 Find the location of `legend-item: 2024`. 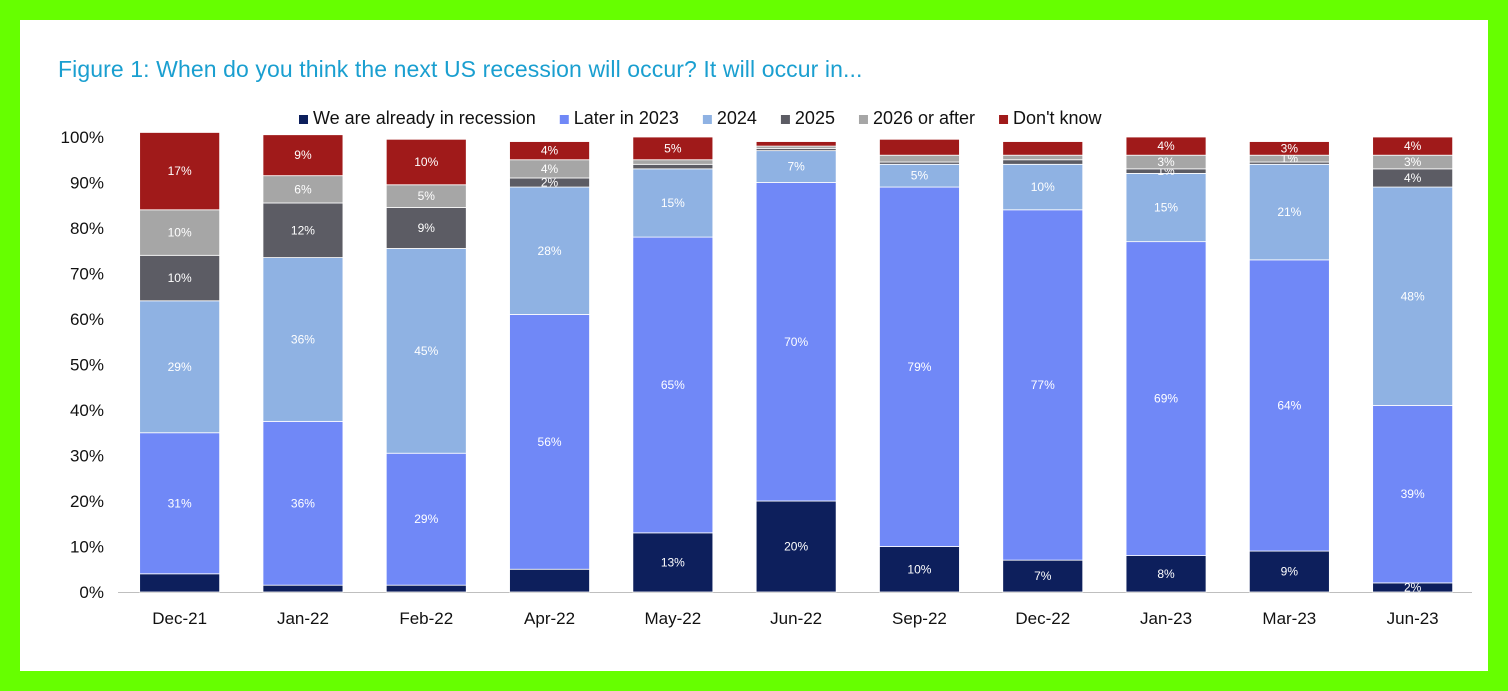

legend-item: 2024 is located at coordinates (729, 118).